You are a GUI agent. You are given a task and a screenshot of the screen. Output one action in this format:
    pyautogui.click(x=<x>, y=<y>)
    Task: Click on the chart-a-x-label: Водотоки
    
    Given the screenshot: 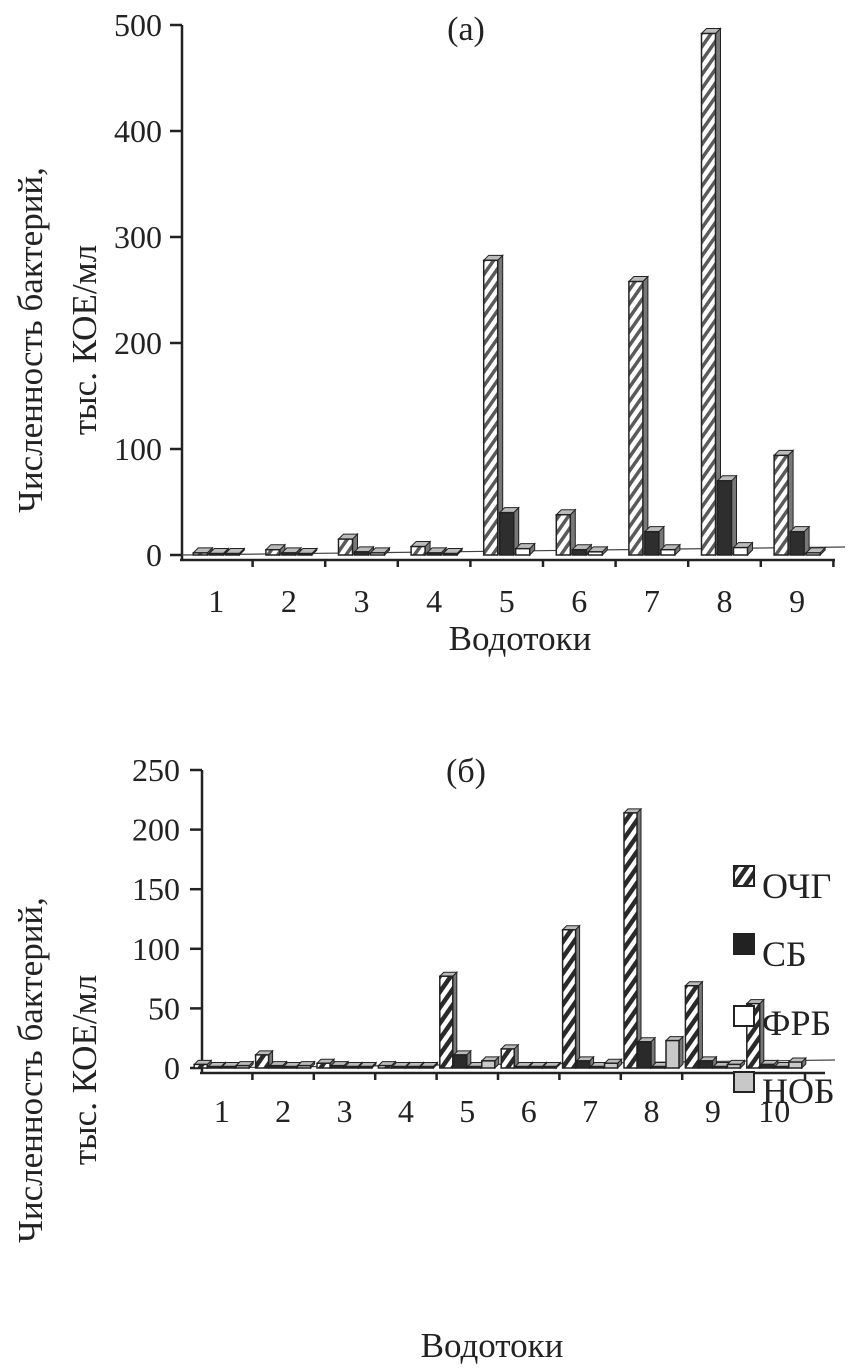 What is the action you would take?
    pyautogui.click(x=520, y=638)
    